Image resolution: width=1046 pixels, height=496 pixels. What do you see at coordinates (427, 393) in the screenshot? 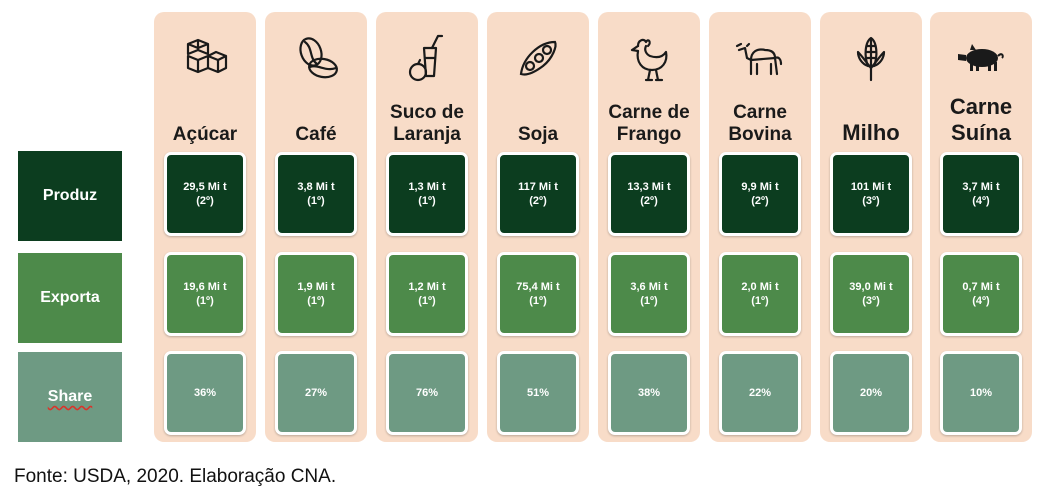
I see `share-cell: 76%` at bounding box center [427, 393].